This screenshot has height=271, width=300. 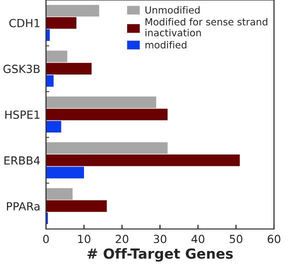 What do you see at coordinates (236, 239) in the screenshot?
I see `x-tick-label: 50` at bounding box center [236, 239].